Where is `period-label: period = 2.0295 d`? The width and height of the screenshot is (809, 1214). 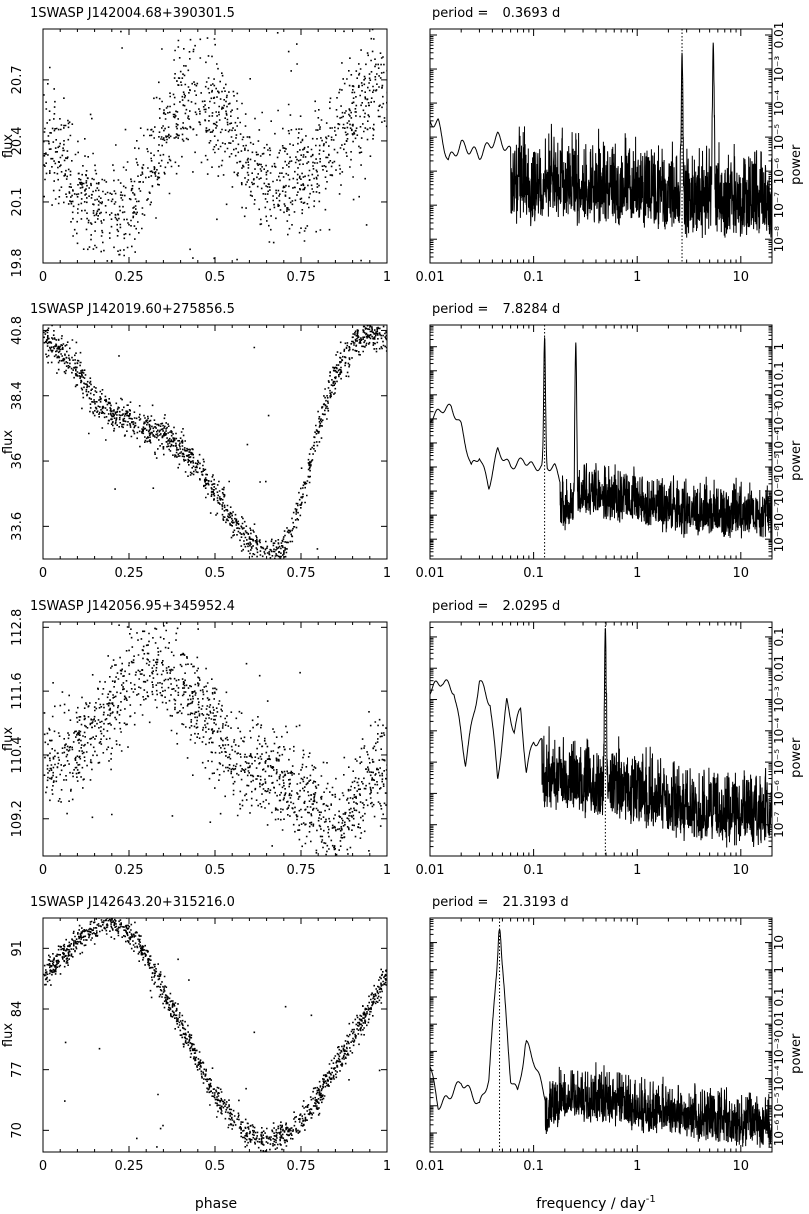
period-label: period = 2.0295 d is located at coordinates (496, 606).